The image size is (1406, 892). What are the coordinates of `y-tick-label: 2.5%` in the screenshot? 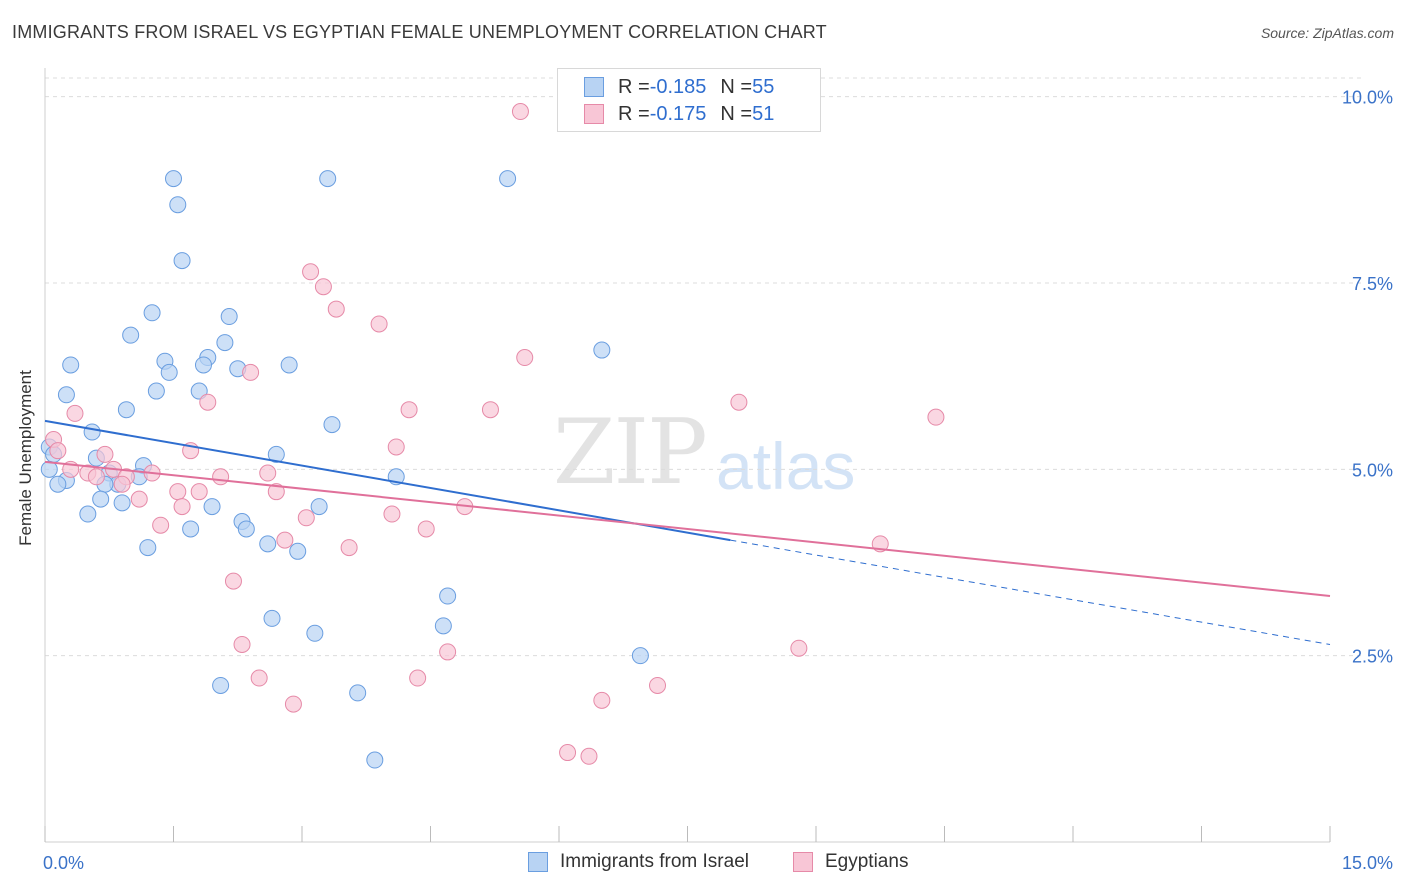 It's located at (1372, 657).